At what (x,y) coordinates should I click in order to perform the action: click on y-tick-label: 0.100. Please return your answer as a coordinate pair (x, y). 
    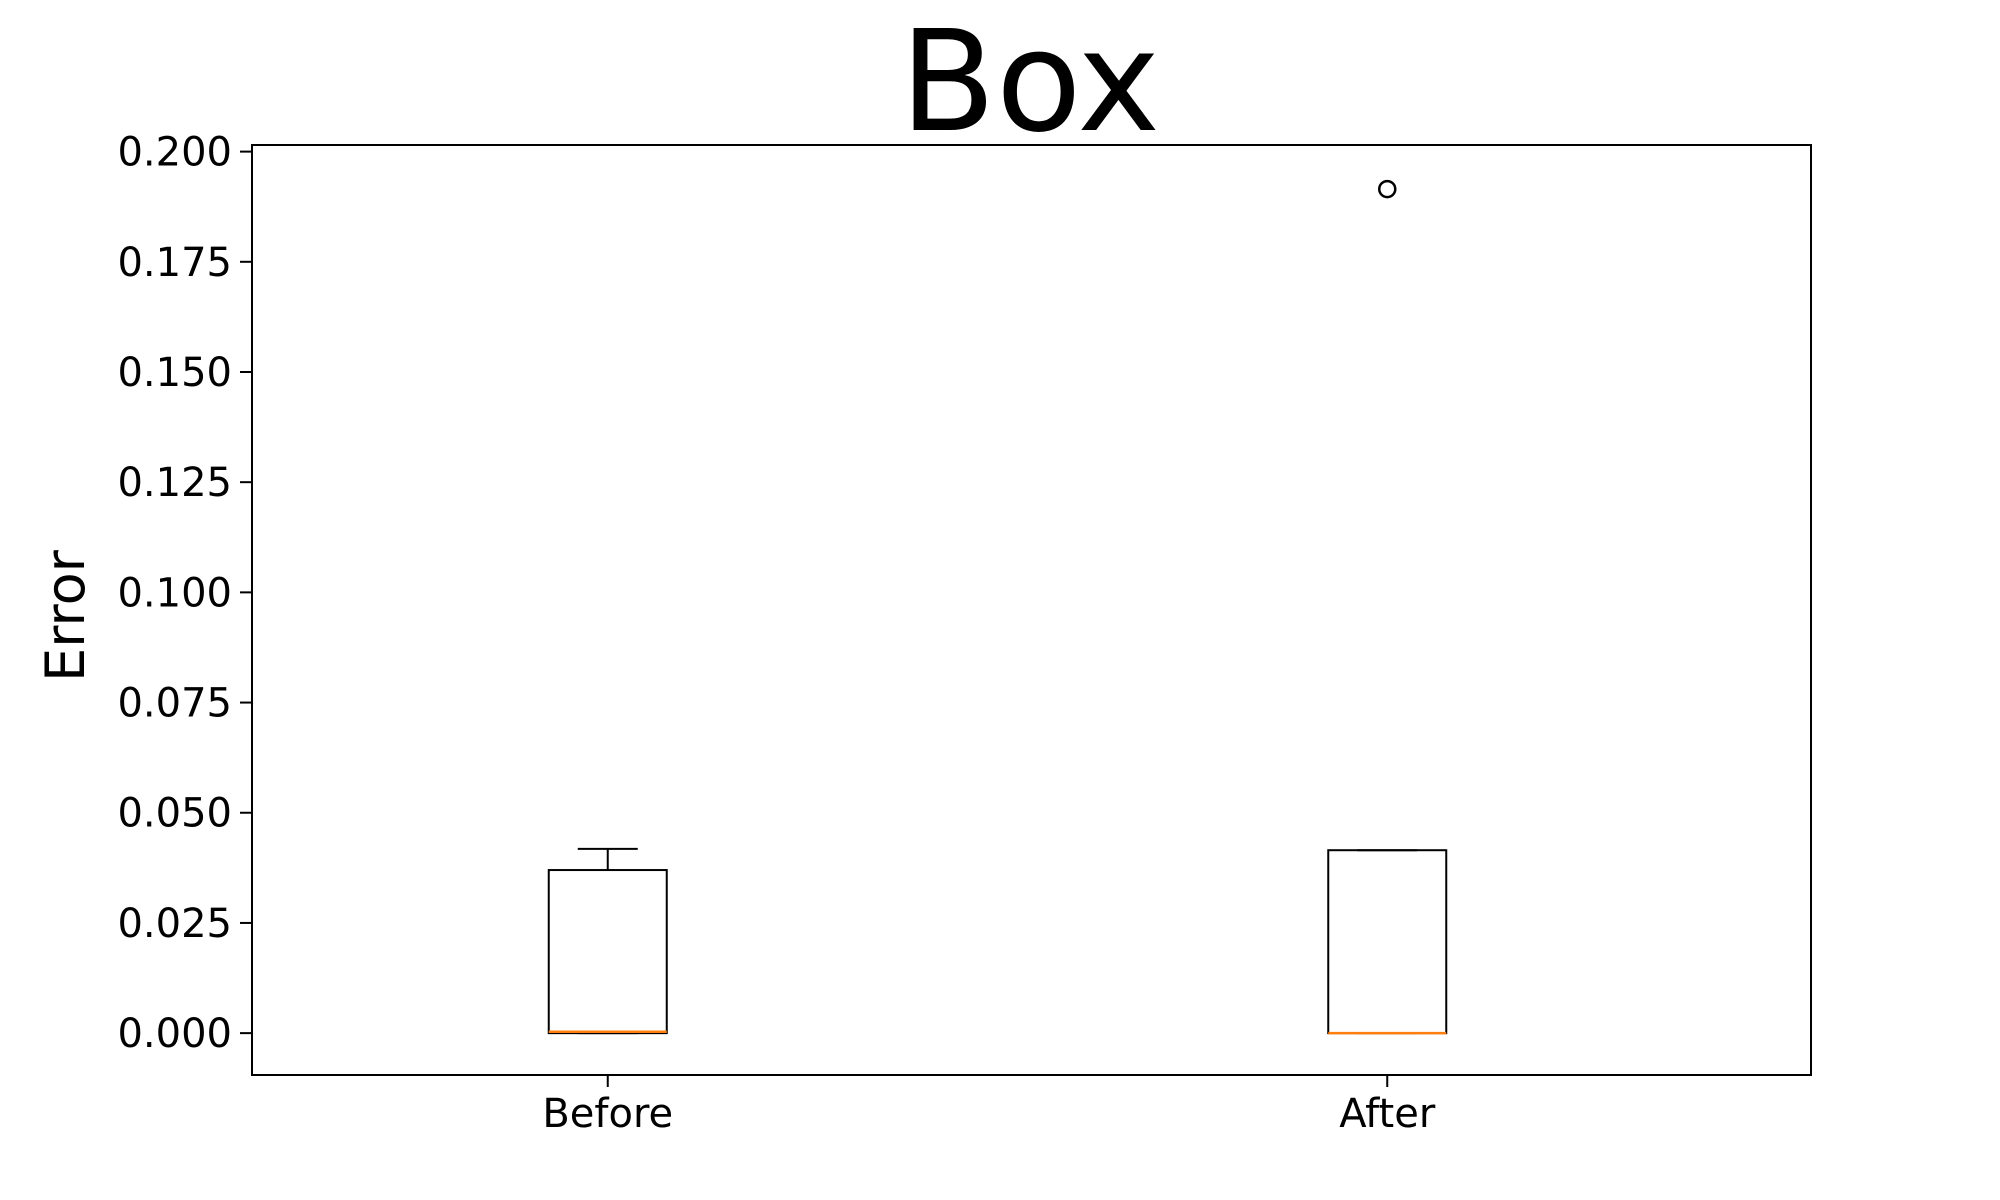
    Looking at the image, I should click on (174, 593).